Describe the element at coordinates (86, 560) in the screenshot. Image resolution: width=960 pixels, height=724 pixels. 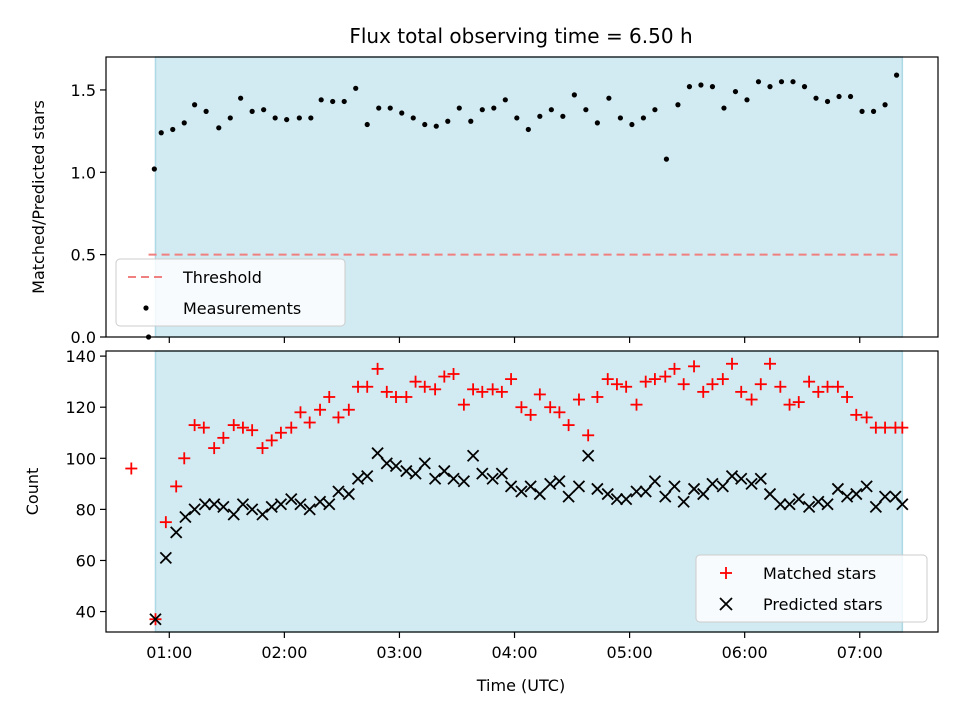
I see `y-tick-label: 60` at that location.